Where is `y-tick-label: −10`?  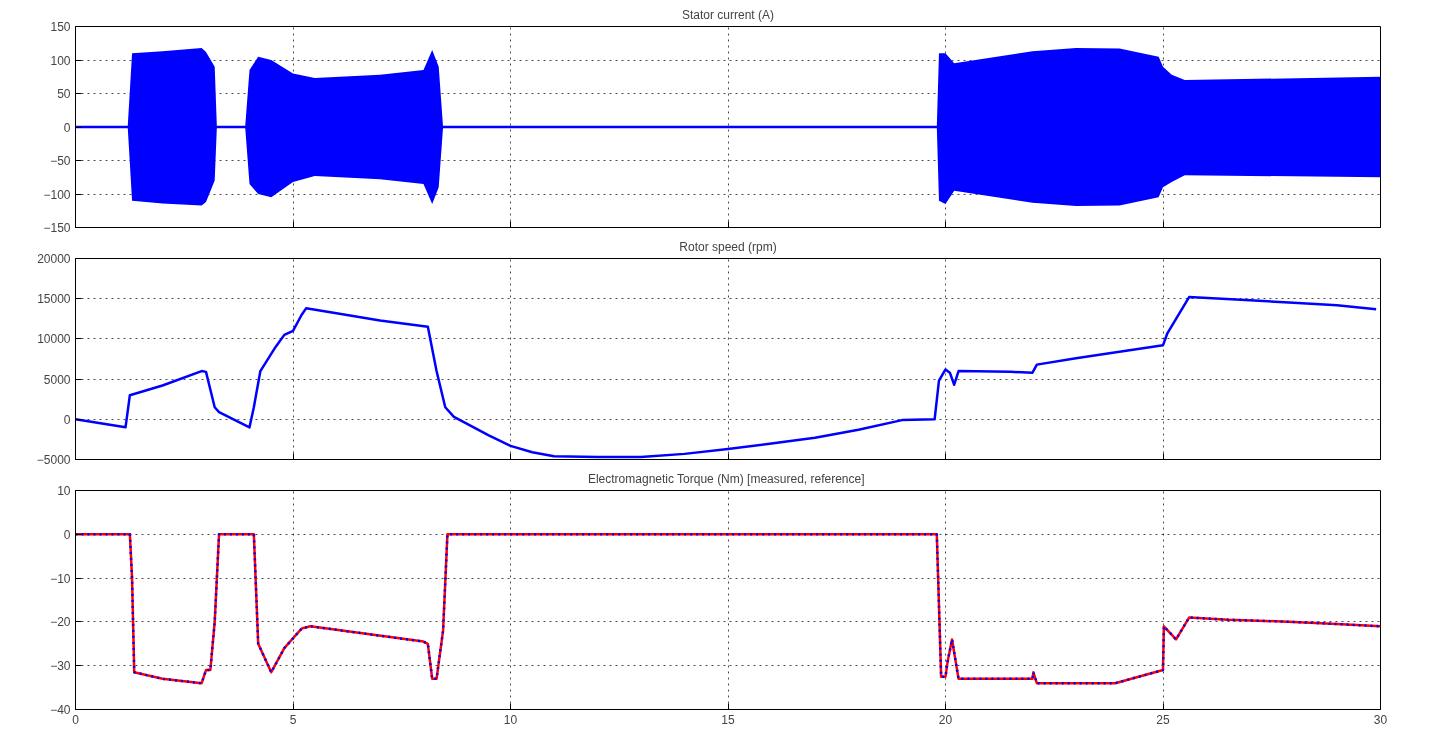
y-tick-label: −10 is located at coordinates (60, 578).